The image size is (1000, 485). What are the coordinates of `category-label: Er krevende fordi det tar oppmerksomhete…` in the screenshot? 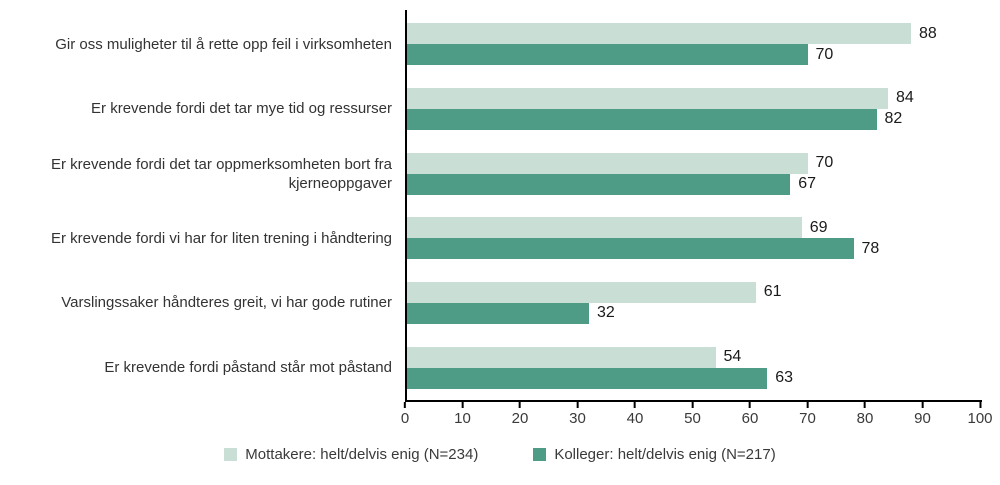 It's located at (221, 173).